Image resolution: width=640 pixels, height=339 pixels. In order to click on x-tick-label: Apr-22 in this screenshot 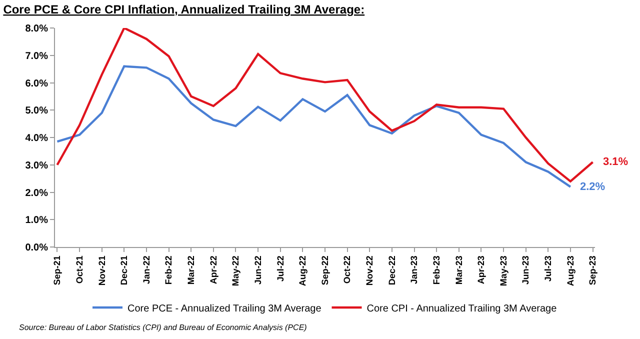, I will do `click(213, 270)`.